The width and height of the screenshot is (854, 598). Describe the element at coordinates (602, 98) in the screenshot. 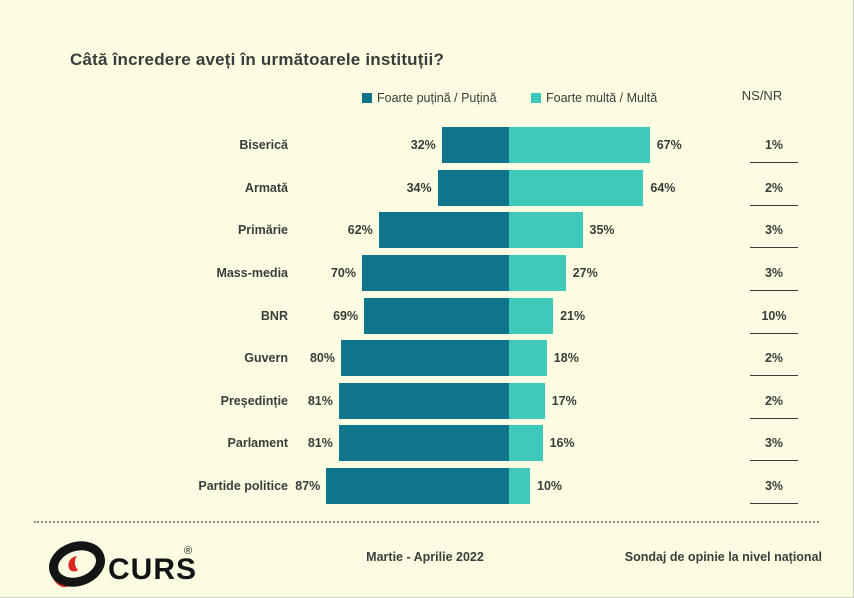

I see `legend-label-positive: Foarte multă / Multă` at that location.